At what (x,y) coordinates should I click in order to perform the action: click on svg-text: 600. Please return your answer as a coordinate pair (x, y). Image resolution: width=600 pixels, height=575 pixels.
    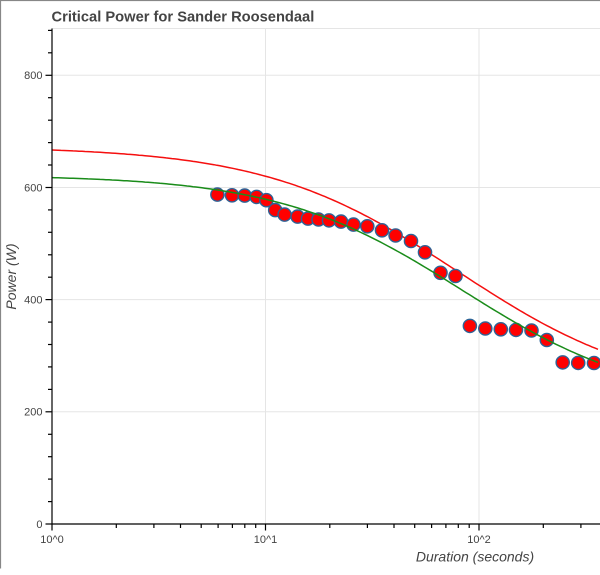
    Looking at the image, I should click on (33, 188).